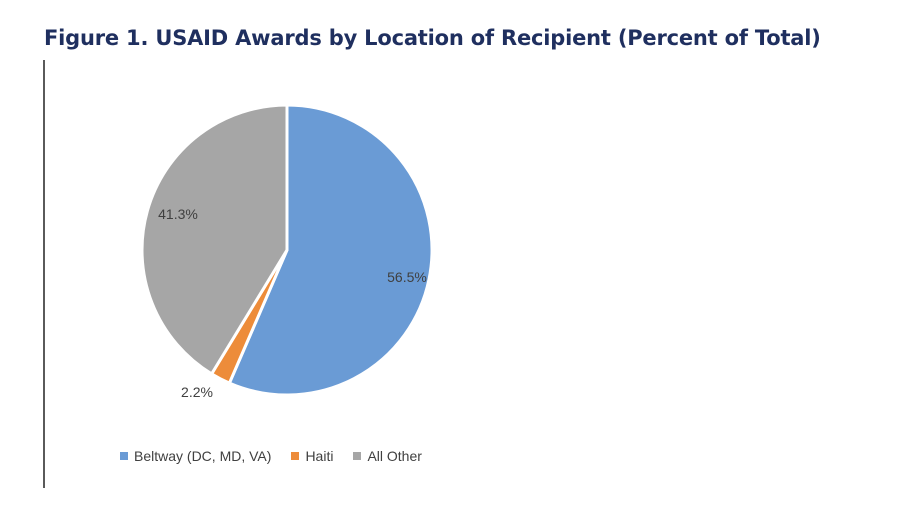  What do you see at coordinates (394, 456) in the screenshot?
I see `legend-label: All Other` at bounding box center [394, 456].